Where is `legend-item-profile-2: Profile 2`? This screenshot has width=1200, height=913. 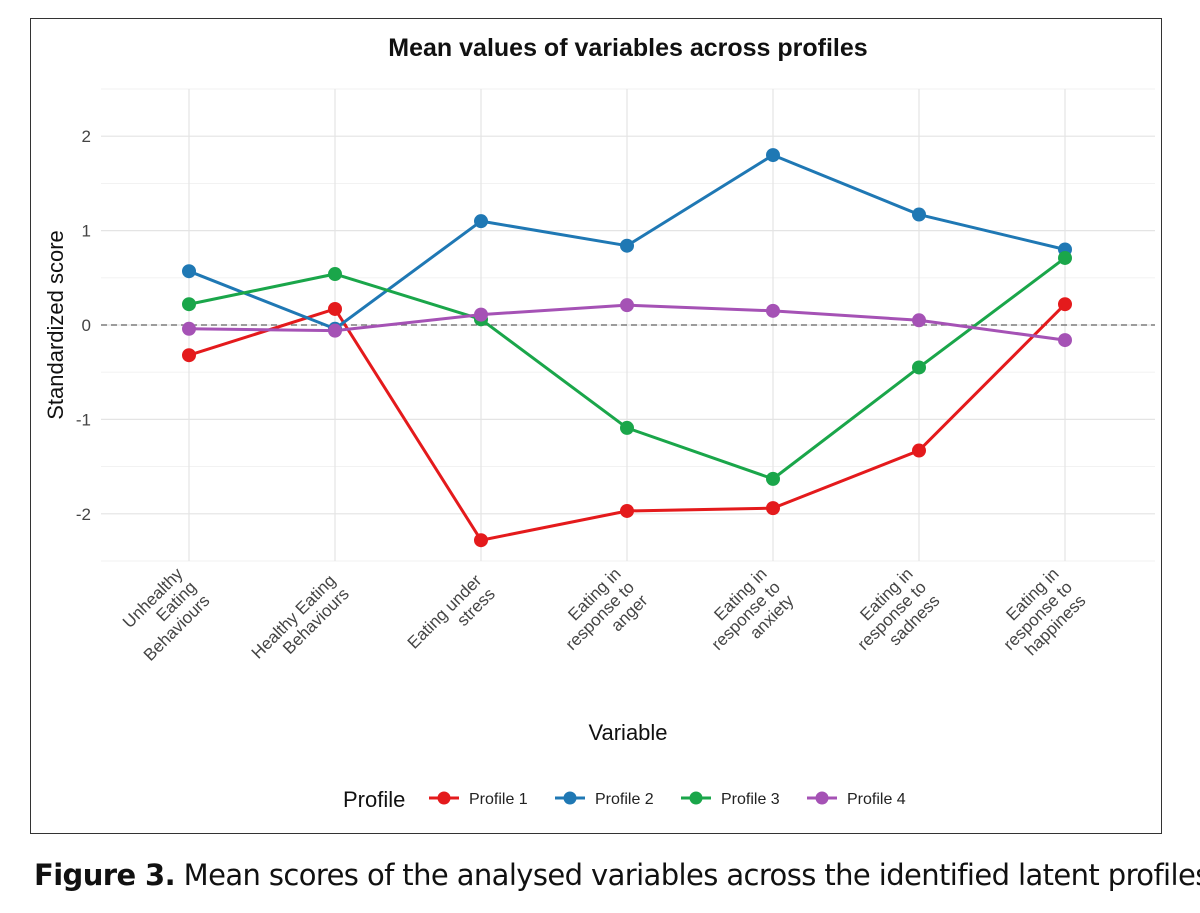 legend-item-profile-2: Profile 2 is located at coordinates (604, 799).